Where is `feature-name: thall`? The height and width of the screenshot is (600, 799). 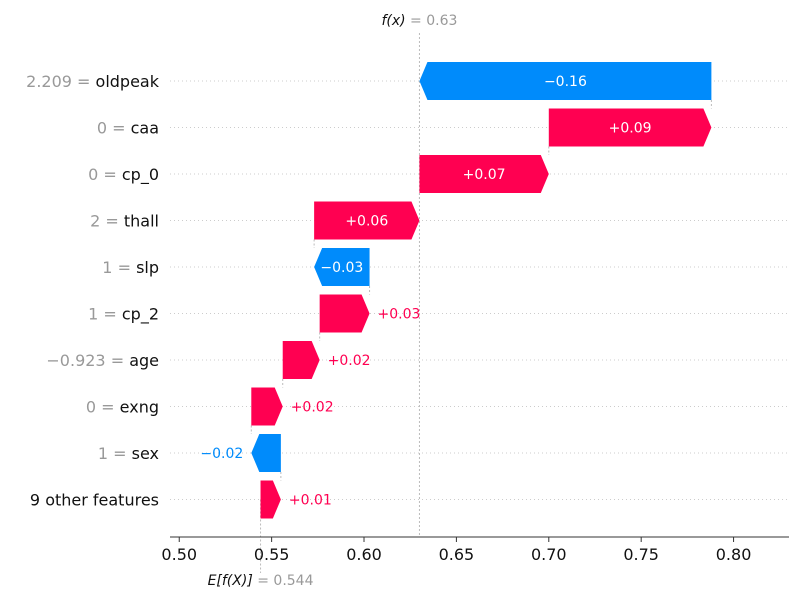
feature-name: thall is located at coordinates (141, 221).